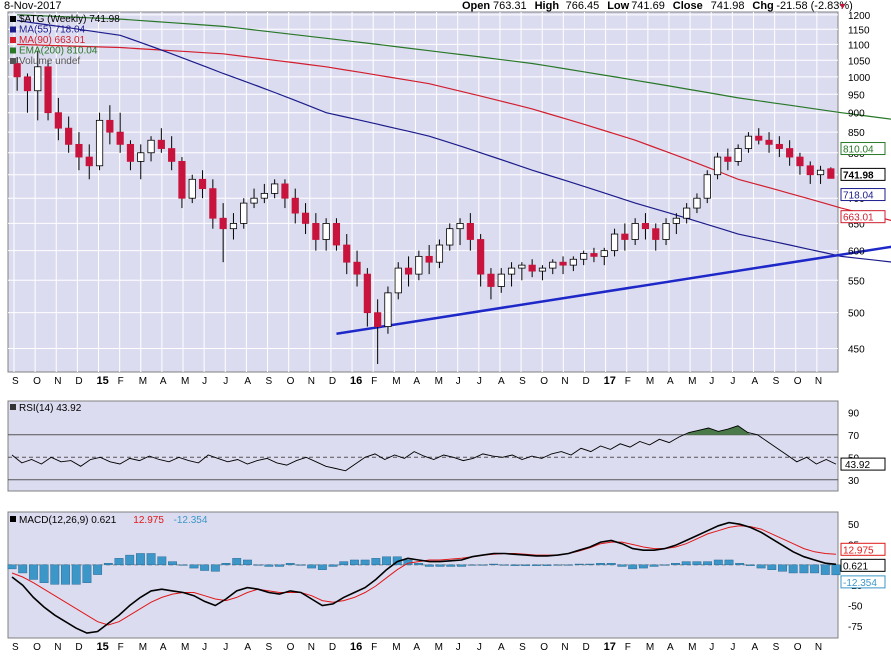 The width and height of the screenshot is (891, 660). What do you see at coordinates (78, 381) in the screenshot?
I see `month-tick: D` at bounding box center [78, 381].